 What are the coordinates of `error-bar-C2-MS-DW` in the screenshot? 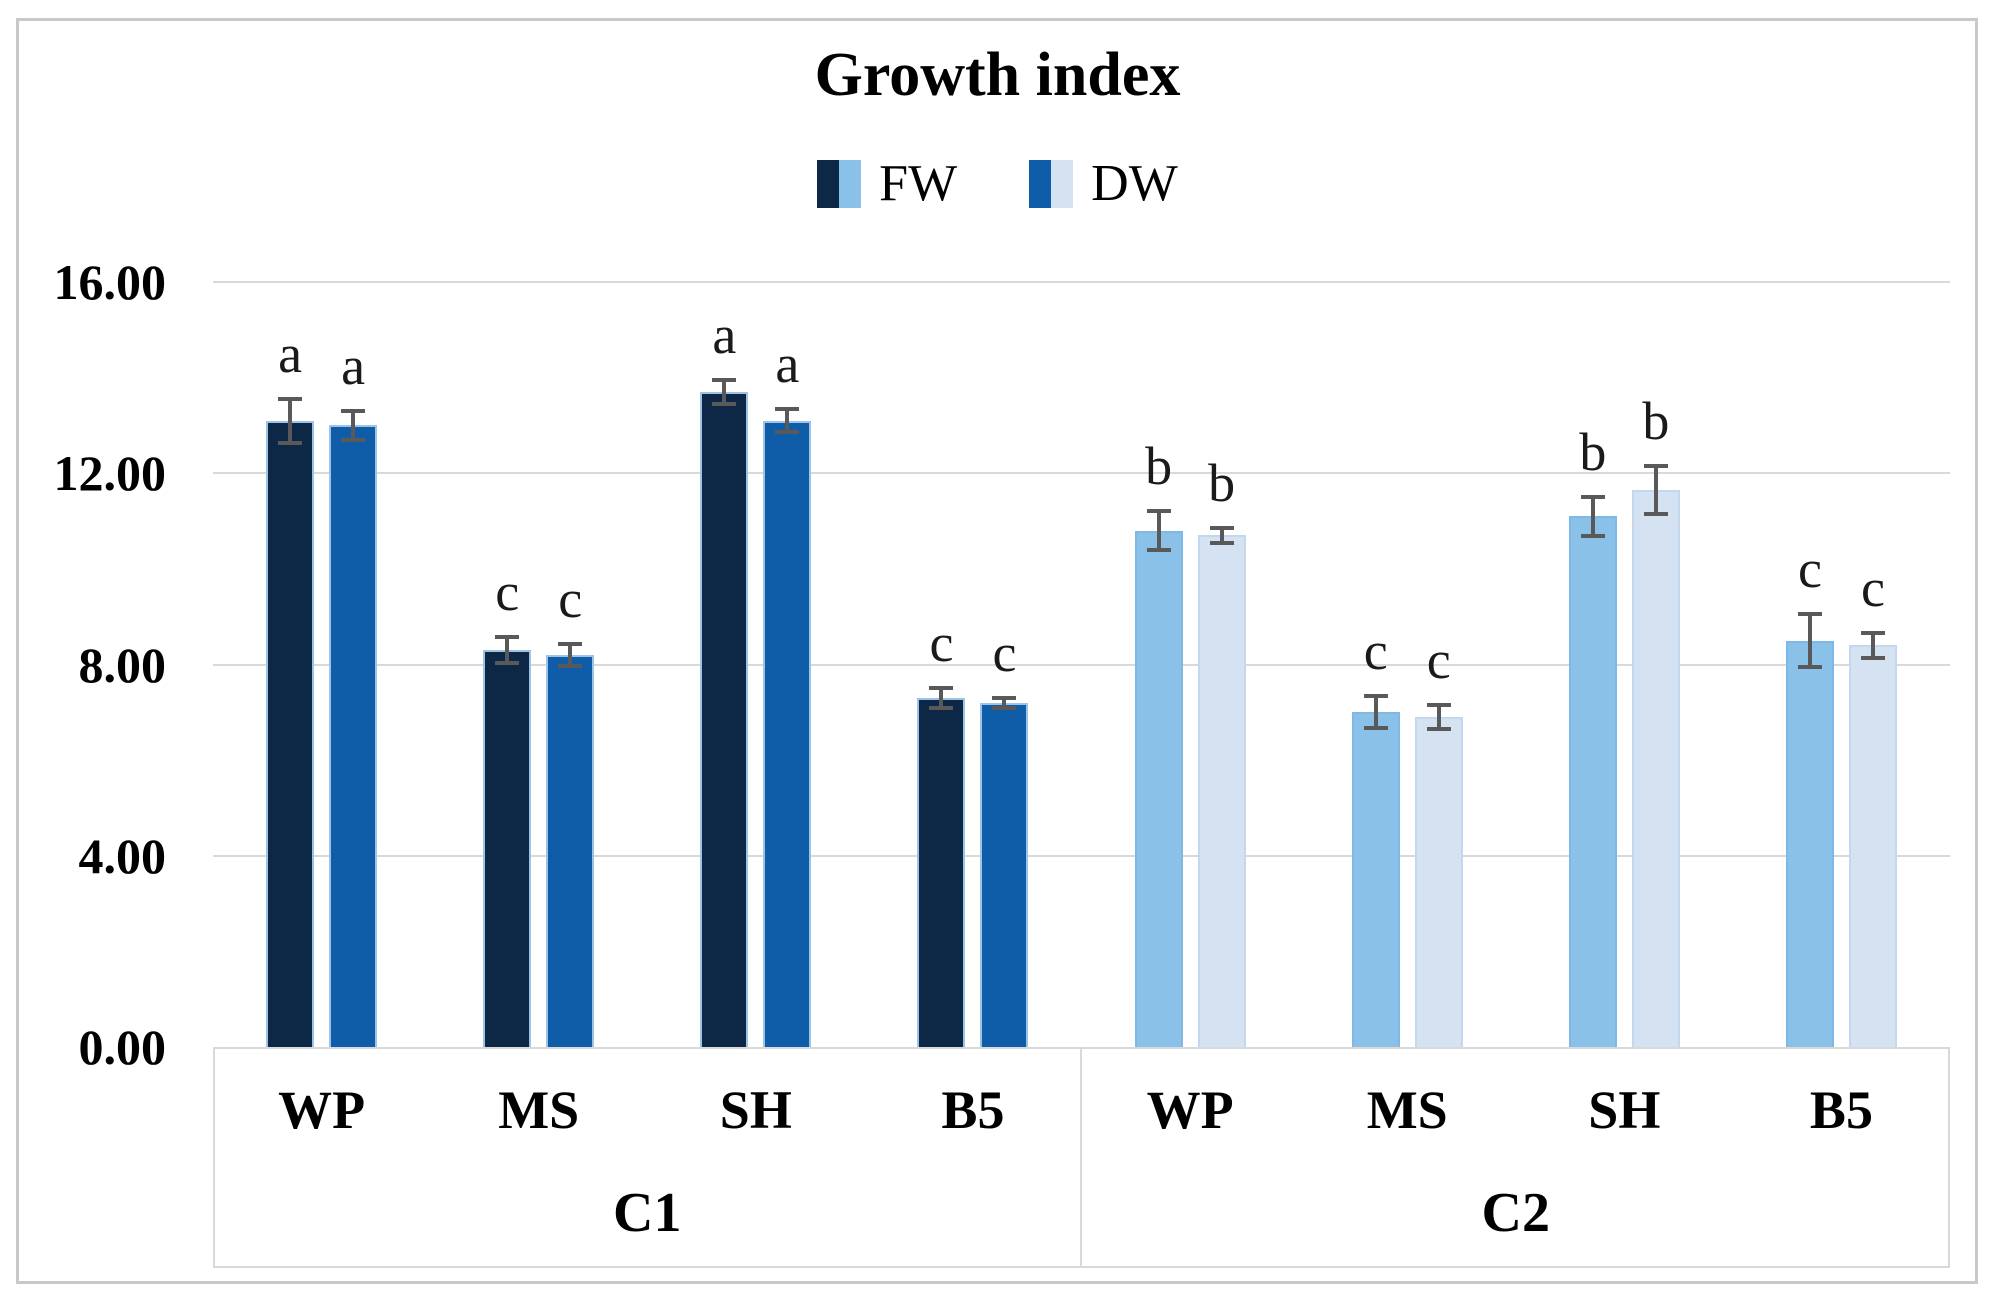 It's located at (1438, 717).